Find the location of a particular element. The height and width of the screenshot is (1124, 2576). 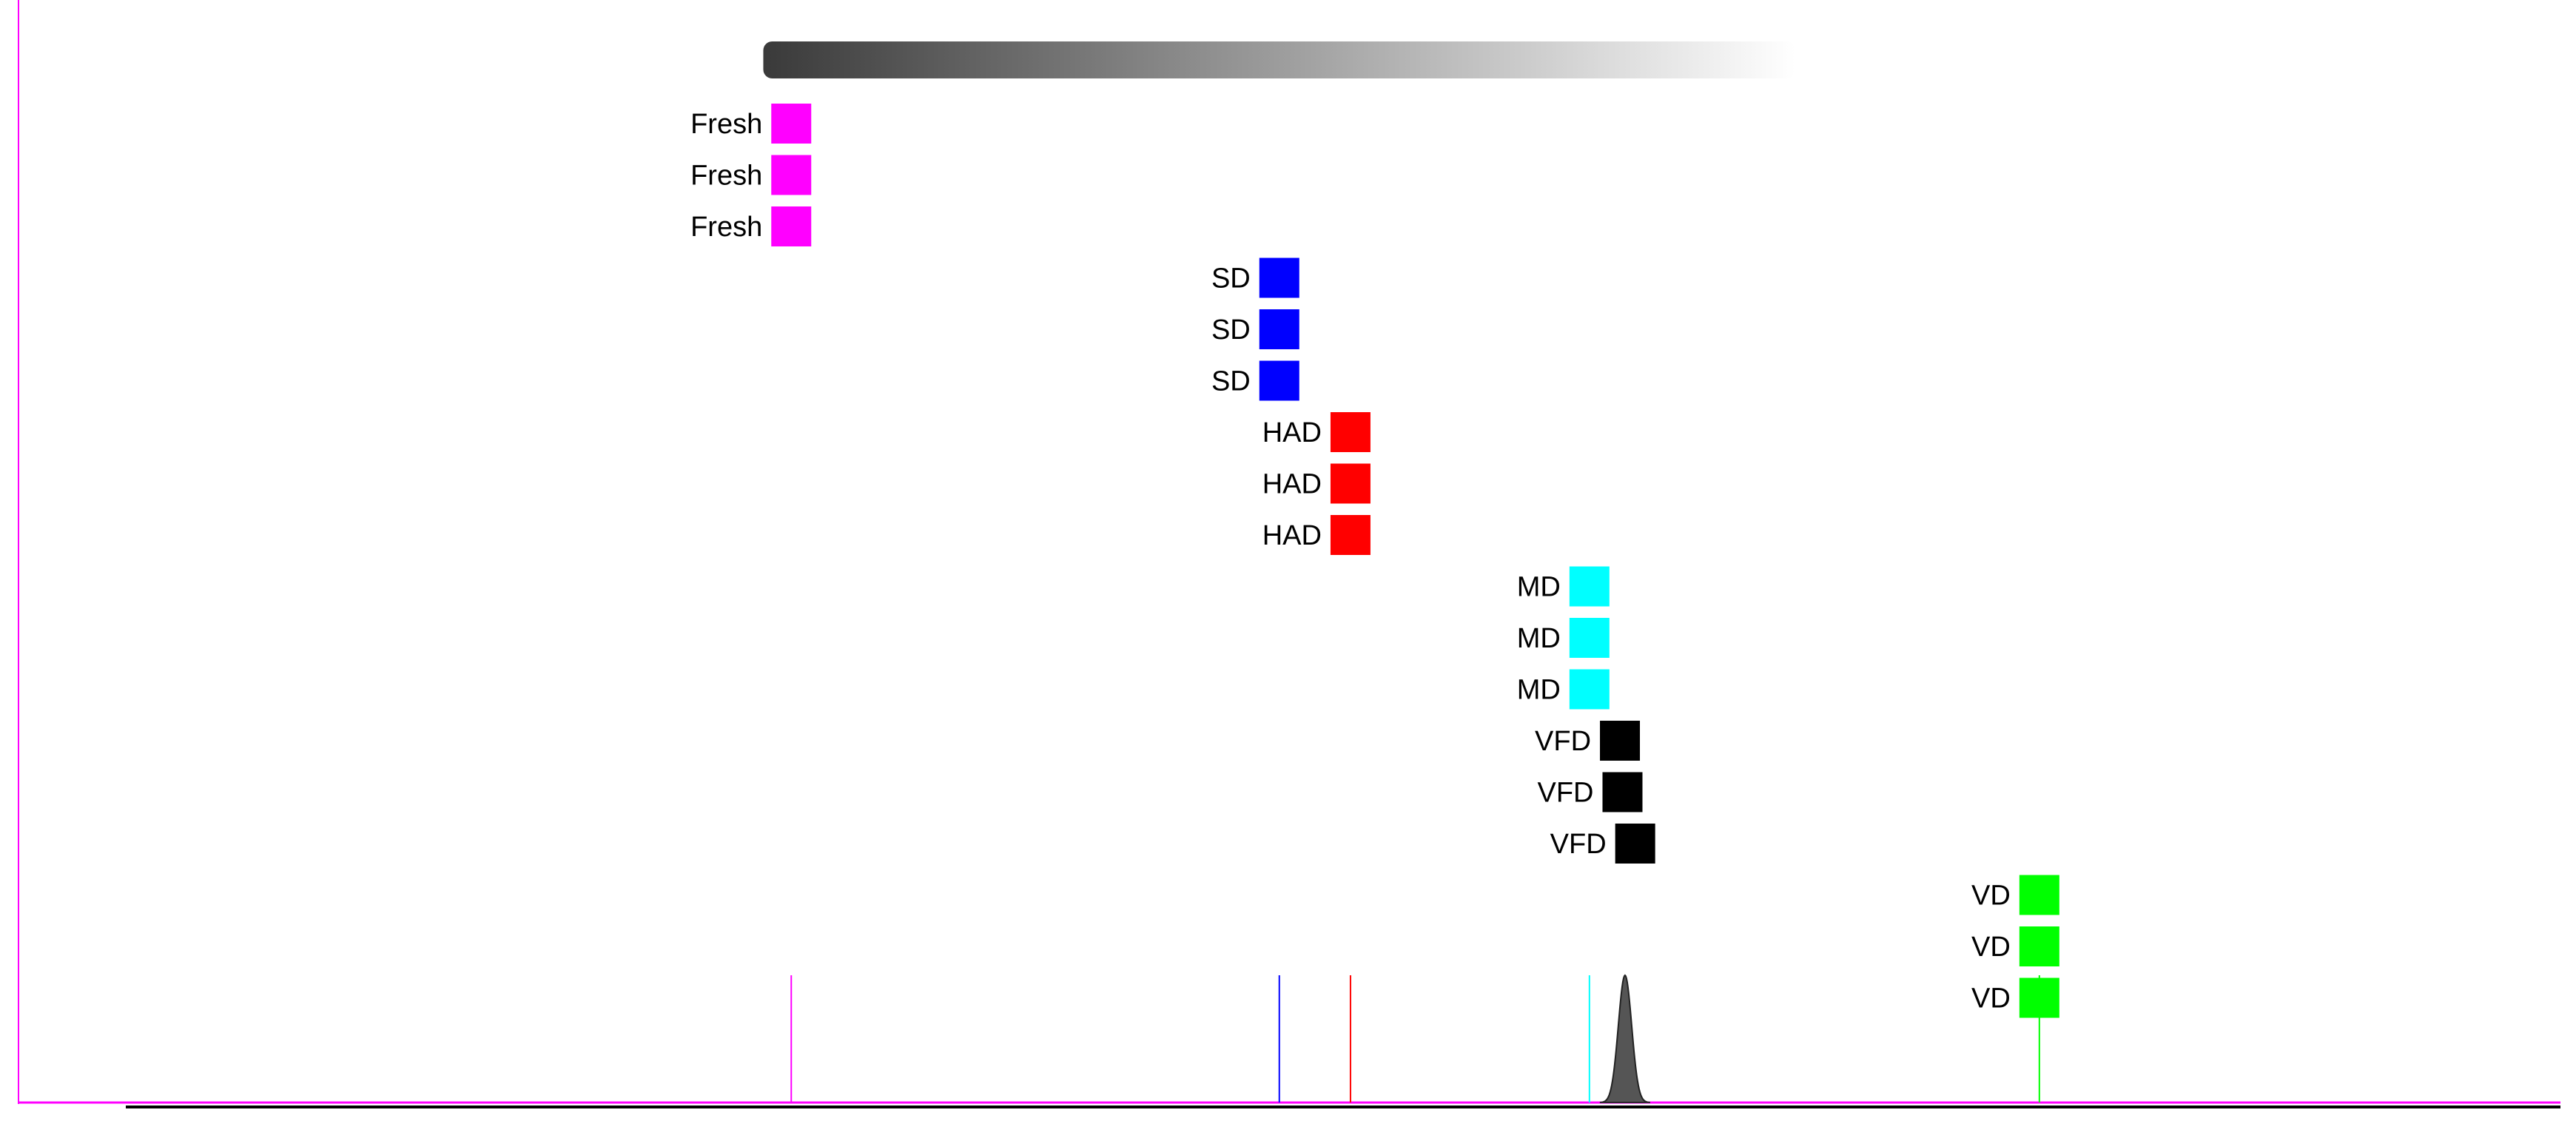

peak-curve is located at coordinates (1624, 1038).